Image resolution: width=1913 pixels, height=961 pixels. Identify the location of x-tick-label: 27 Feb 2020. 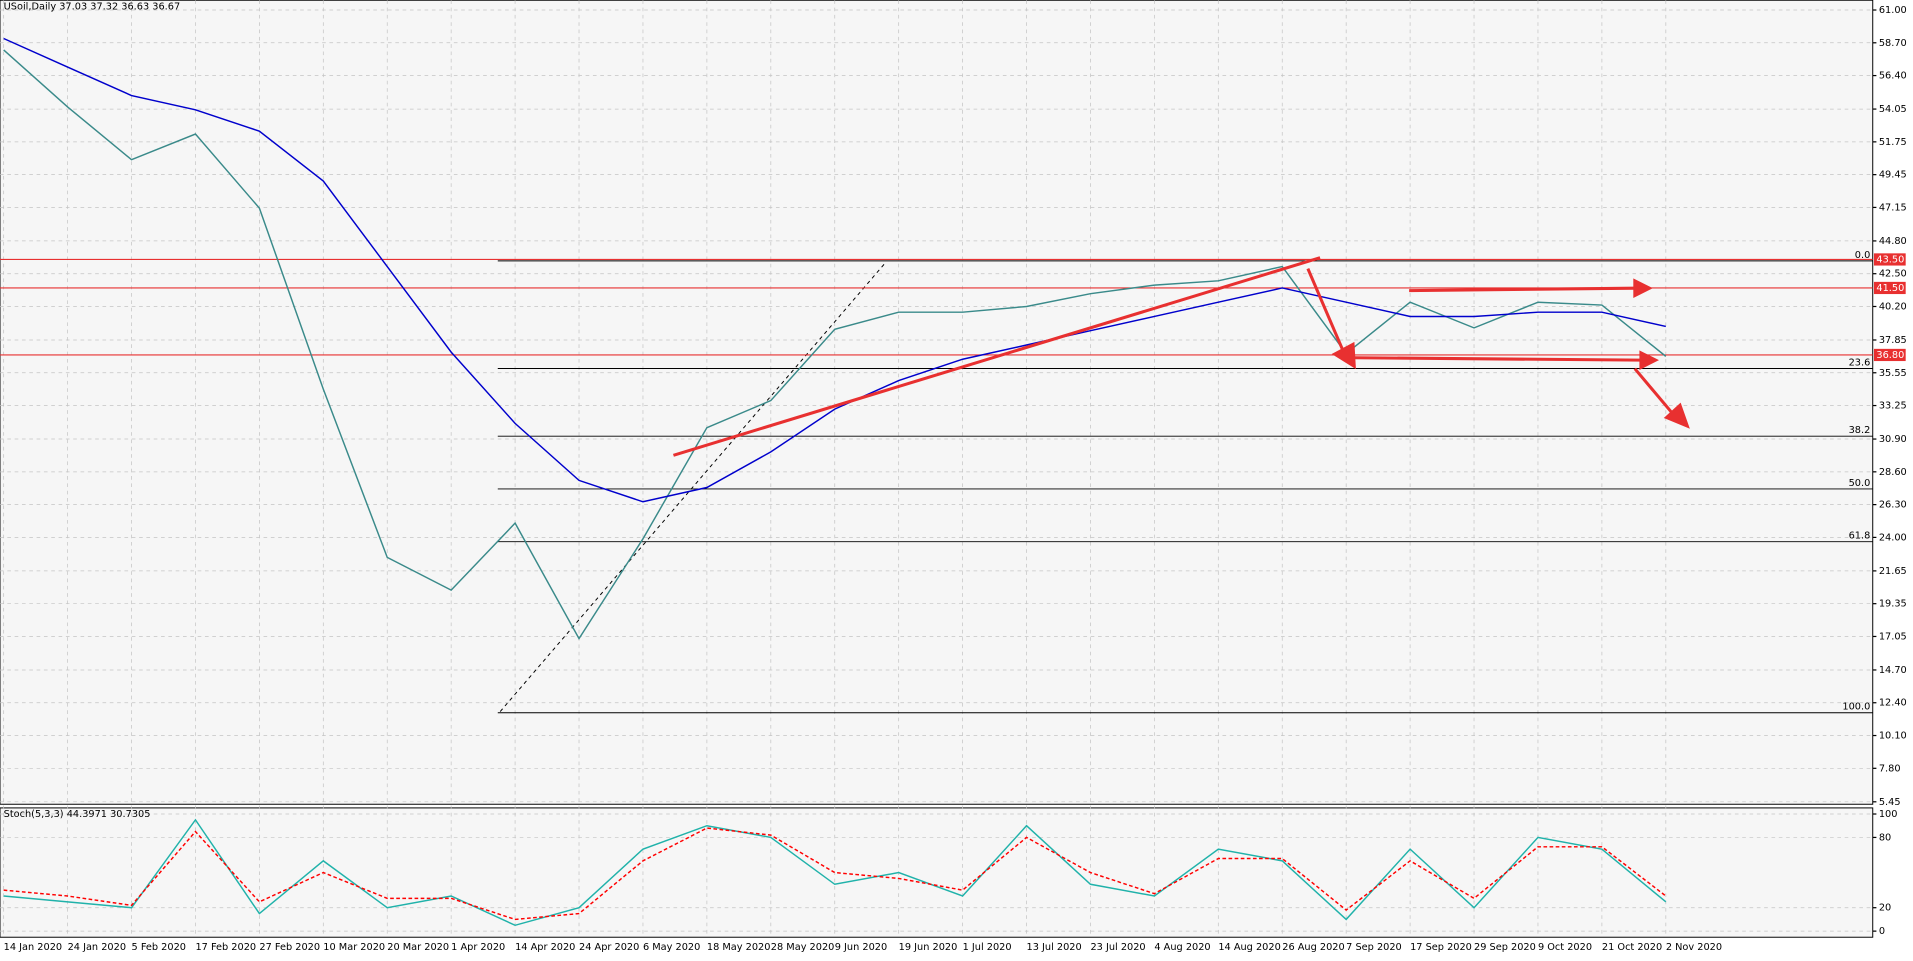
(289, 947).